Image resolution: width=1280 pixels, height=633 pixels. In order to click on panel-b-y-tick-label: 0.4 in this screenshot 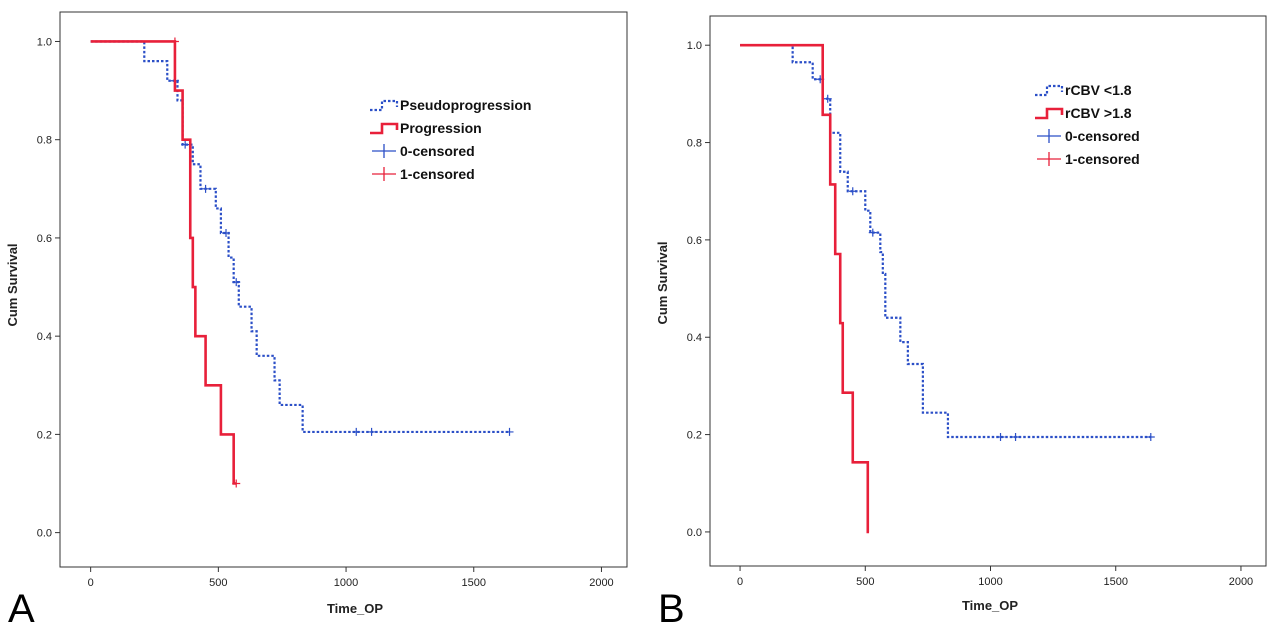, I will do `click(694, 338)`.